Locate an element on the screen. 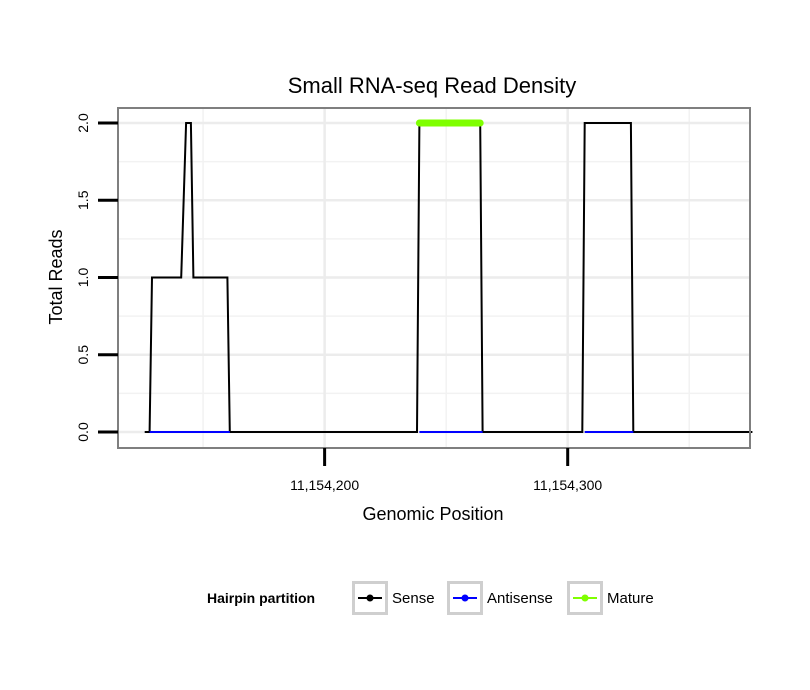 This screenshot has height=690, width=810. y-tick-label: 1.5 is located at coordinates (83, 200).